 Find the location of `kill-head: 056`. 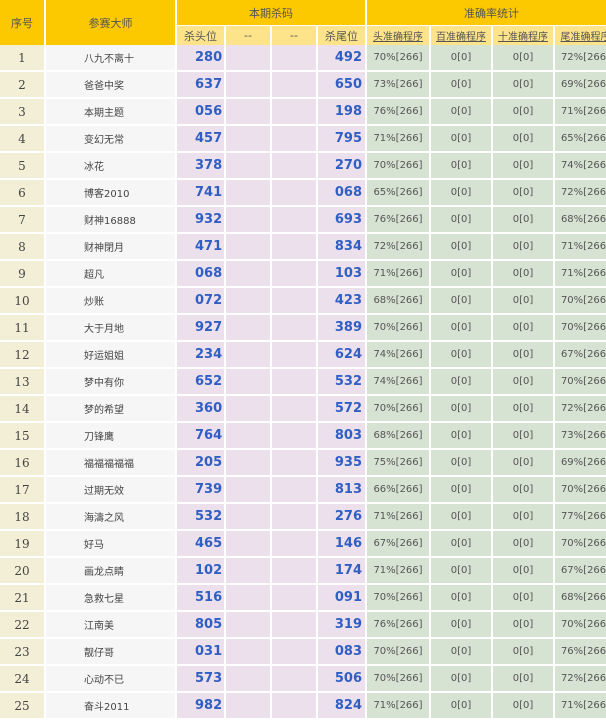

kill-head: 056 is located at coordinates (200, 112).